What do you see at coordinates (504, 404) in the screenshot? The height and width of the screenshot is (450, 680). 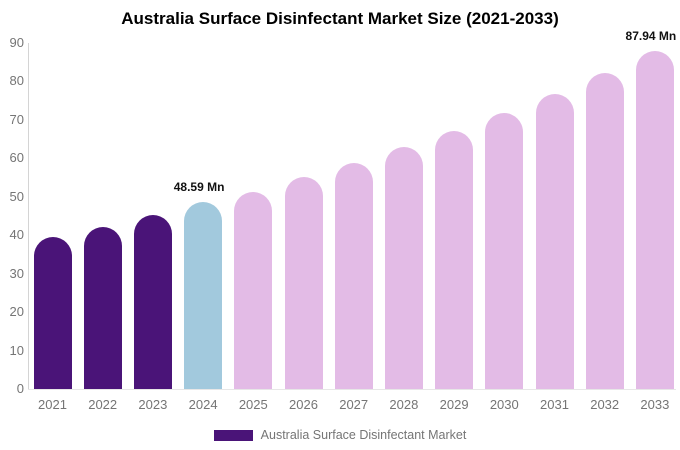 I see `x-axis-label-2030: 2030` at bounding box center [504, 404].